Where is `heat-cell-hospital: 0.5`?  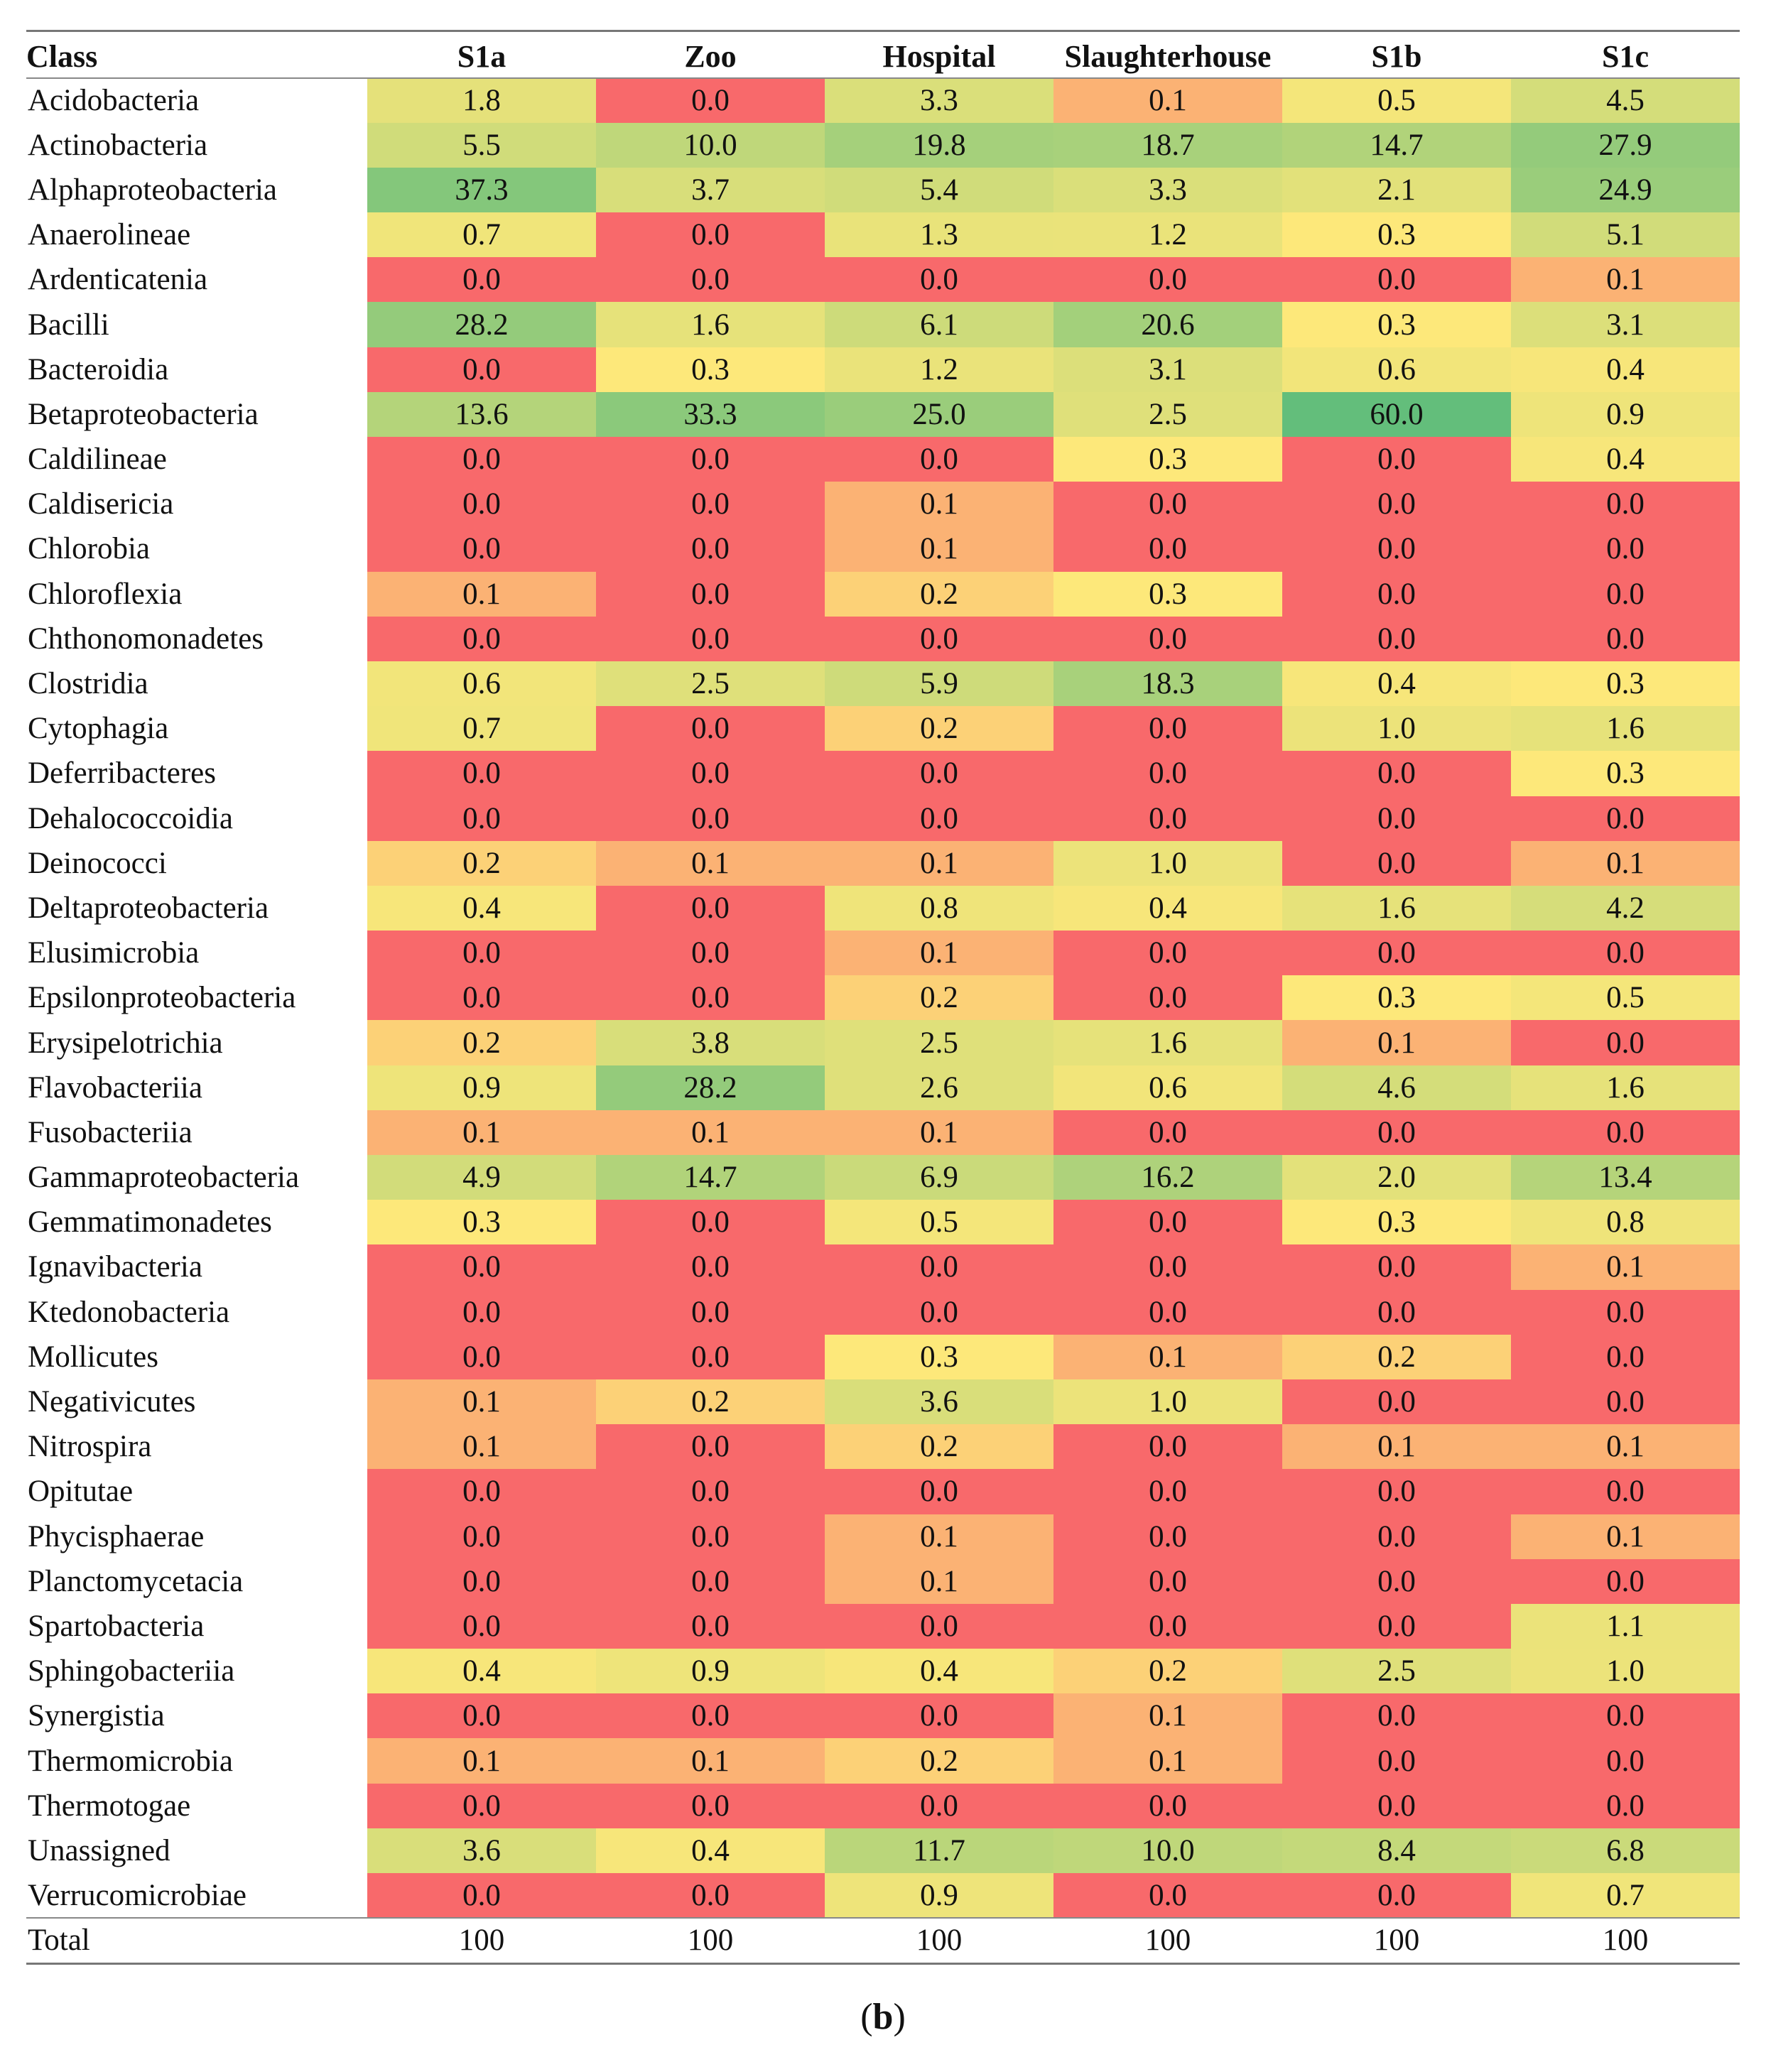 heat-cell-hospital: 0.5 is located at coordinates (939, 1222).